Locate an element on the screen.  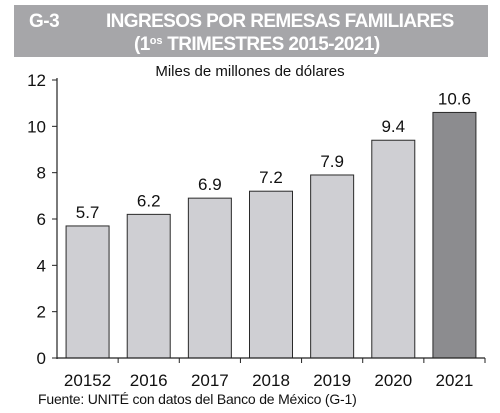
x-axis: 20152 2016 2017 2018 2019 2020 2021 is located at coordinates (271, 373).